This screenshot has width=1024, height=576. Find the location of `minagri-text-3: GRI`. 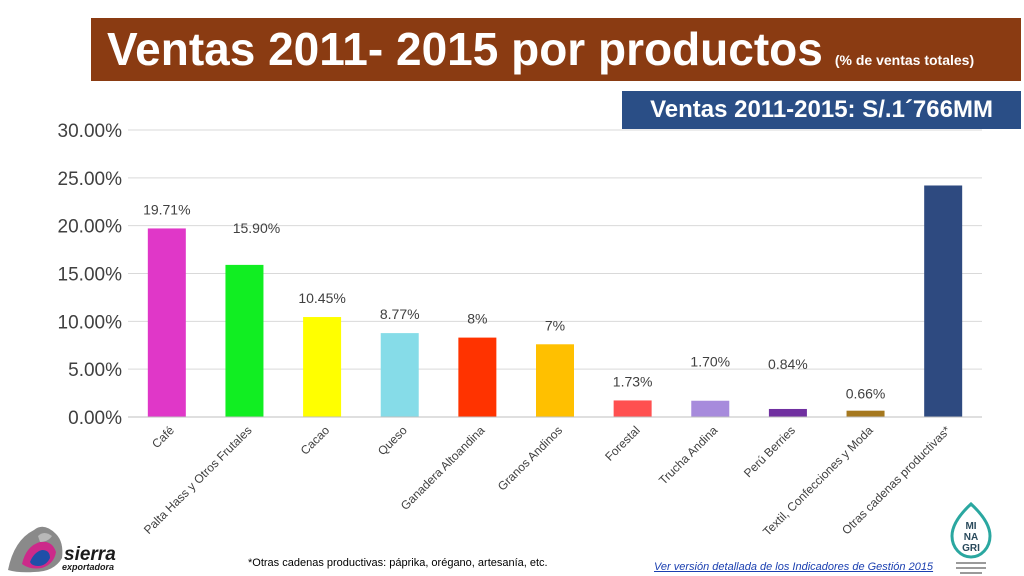

minagri-text-3: GRI is located at coordinates (971, 548).